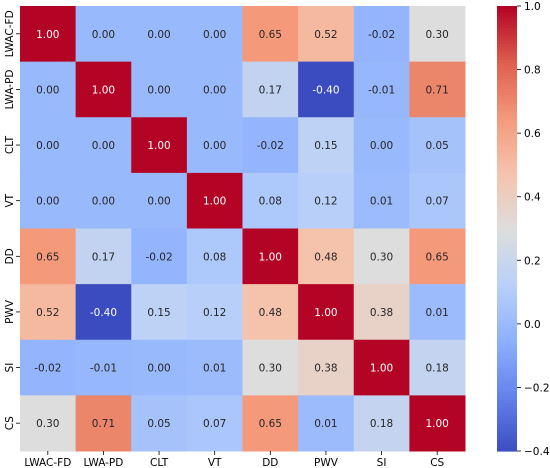 The image size is (550, 468). Describe the element at coordinates (10, 144) in the screenshot. I see `y-tick-label: CLT` at that location.